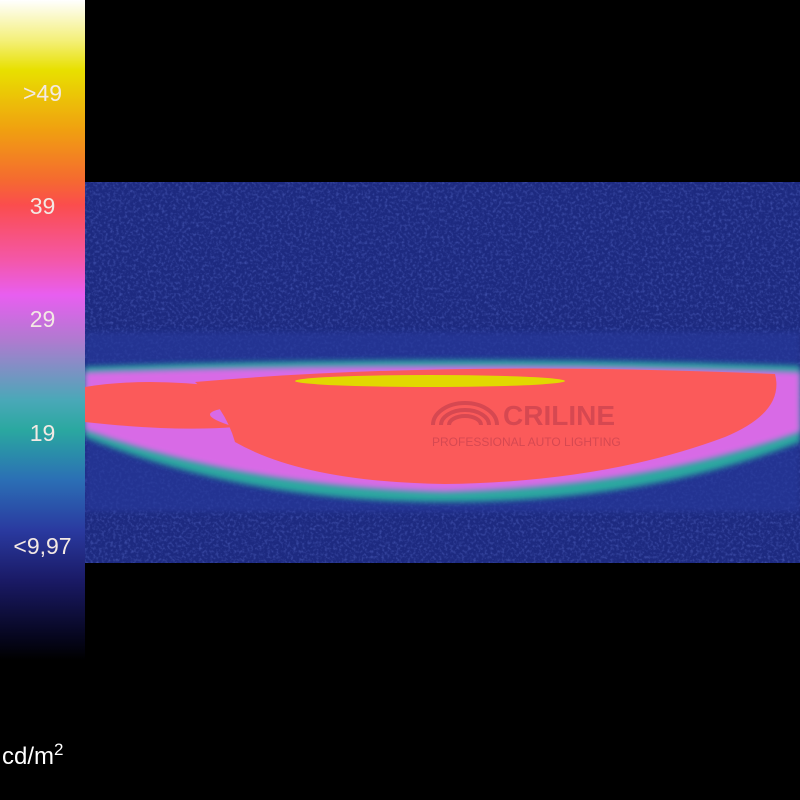 The height and width of the screenshot is (800, 800). I want to click on criline-logo-icon, so click(465, 413).